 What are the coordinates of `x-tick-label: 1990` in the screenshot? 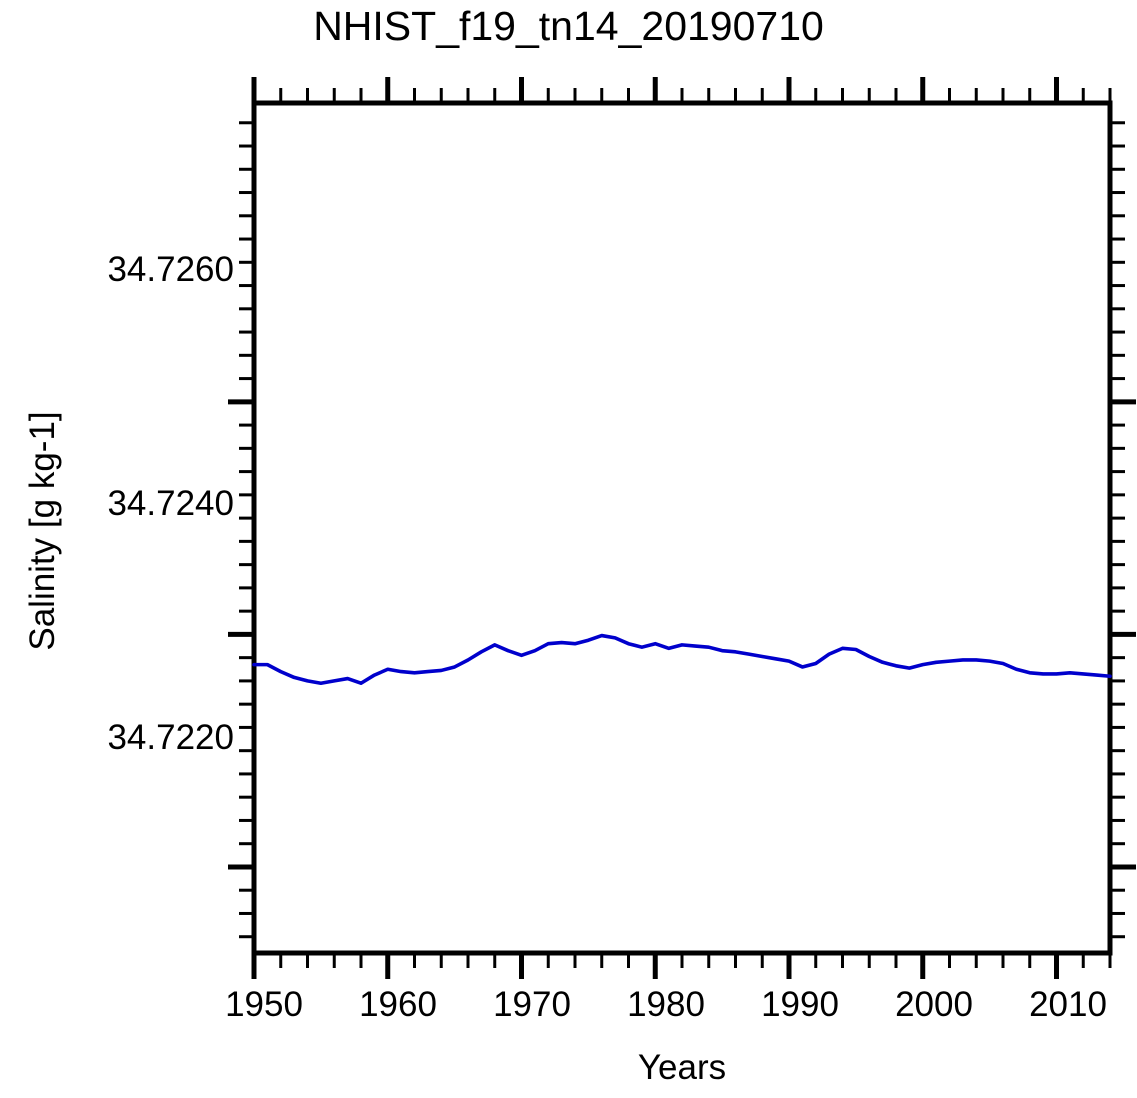 It's located at (800, 1004).